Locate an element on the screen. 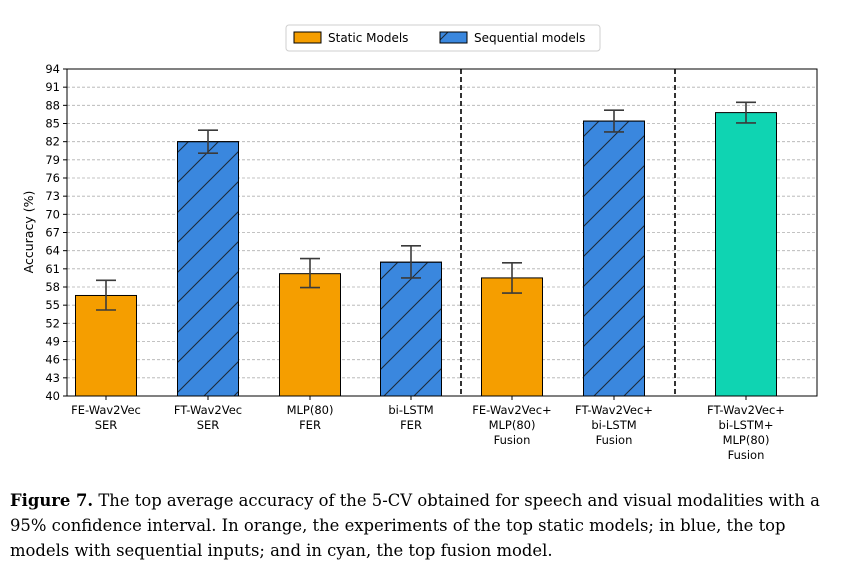  x-tick-label: MLP(80) FER is located at coordinates (310, 417).